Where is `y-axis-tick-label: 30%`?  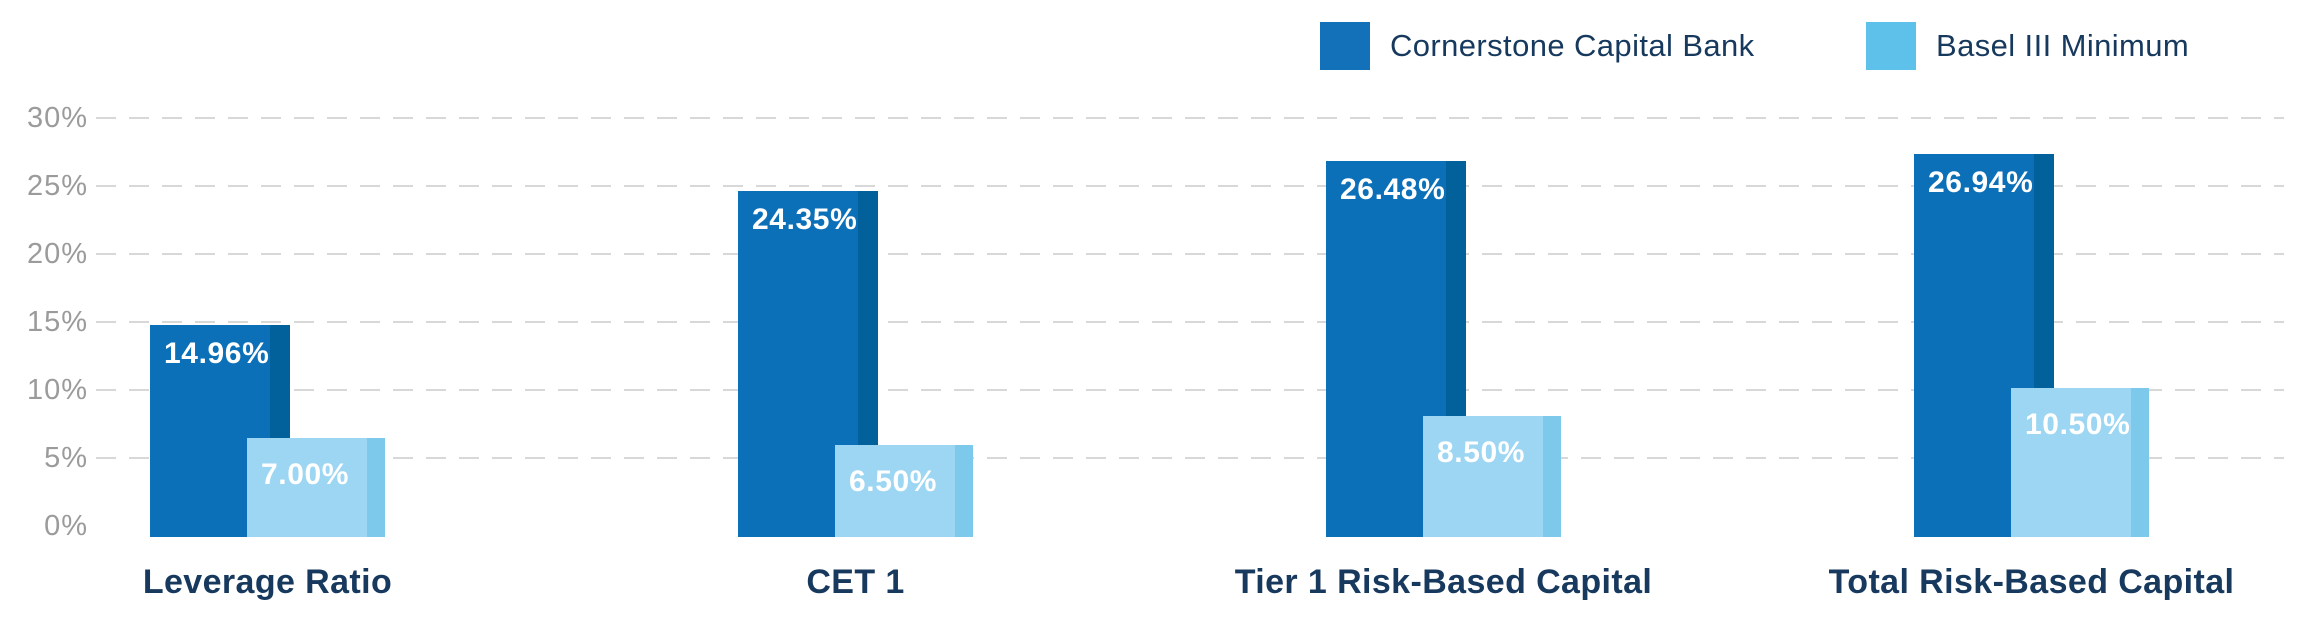
y-axis-tick-label: 30% is located at coordinates (57, 118).